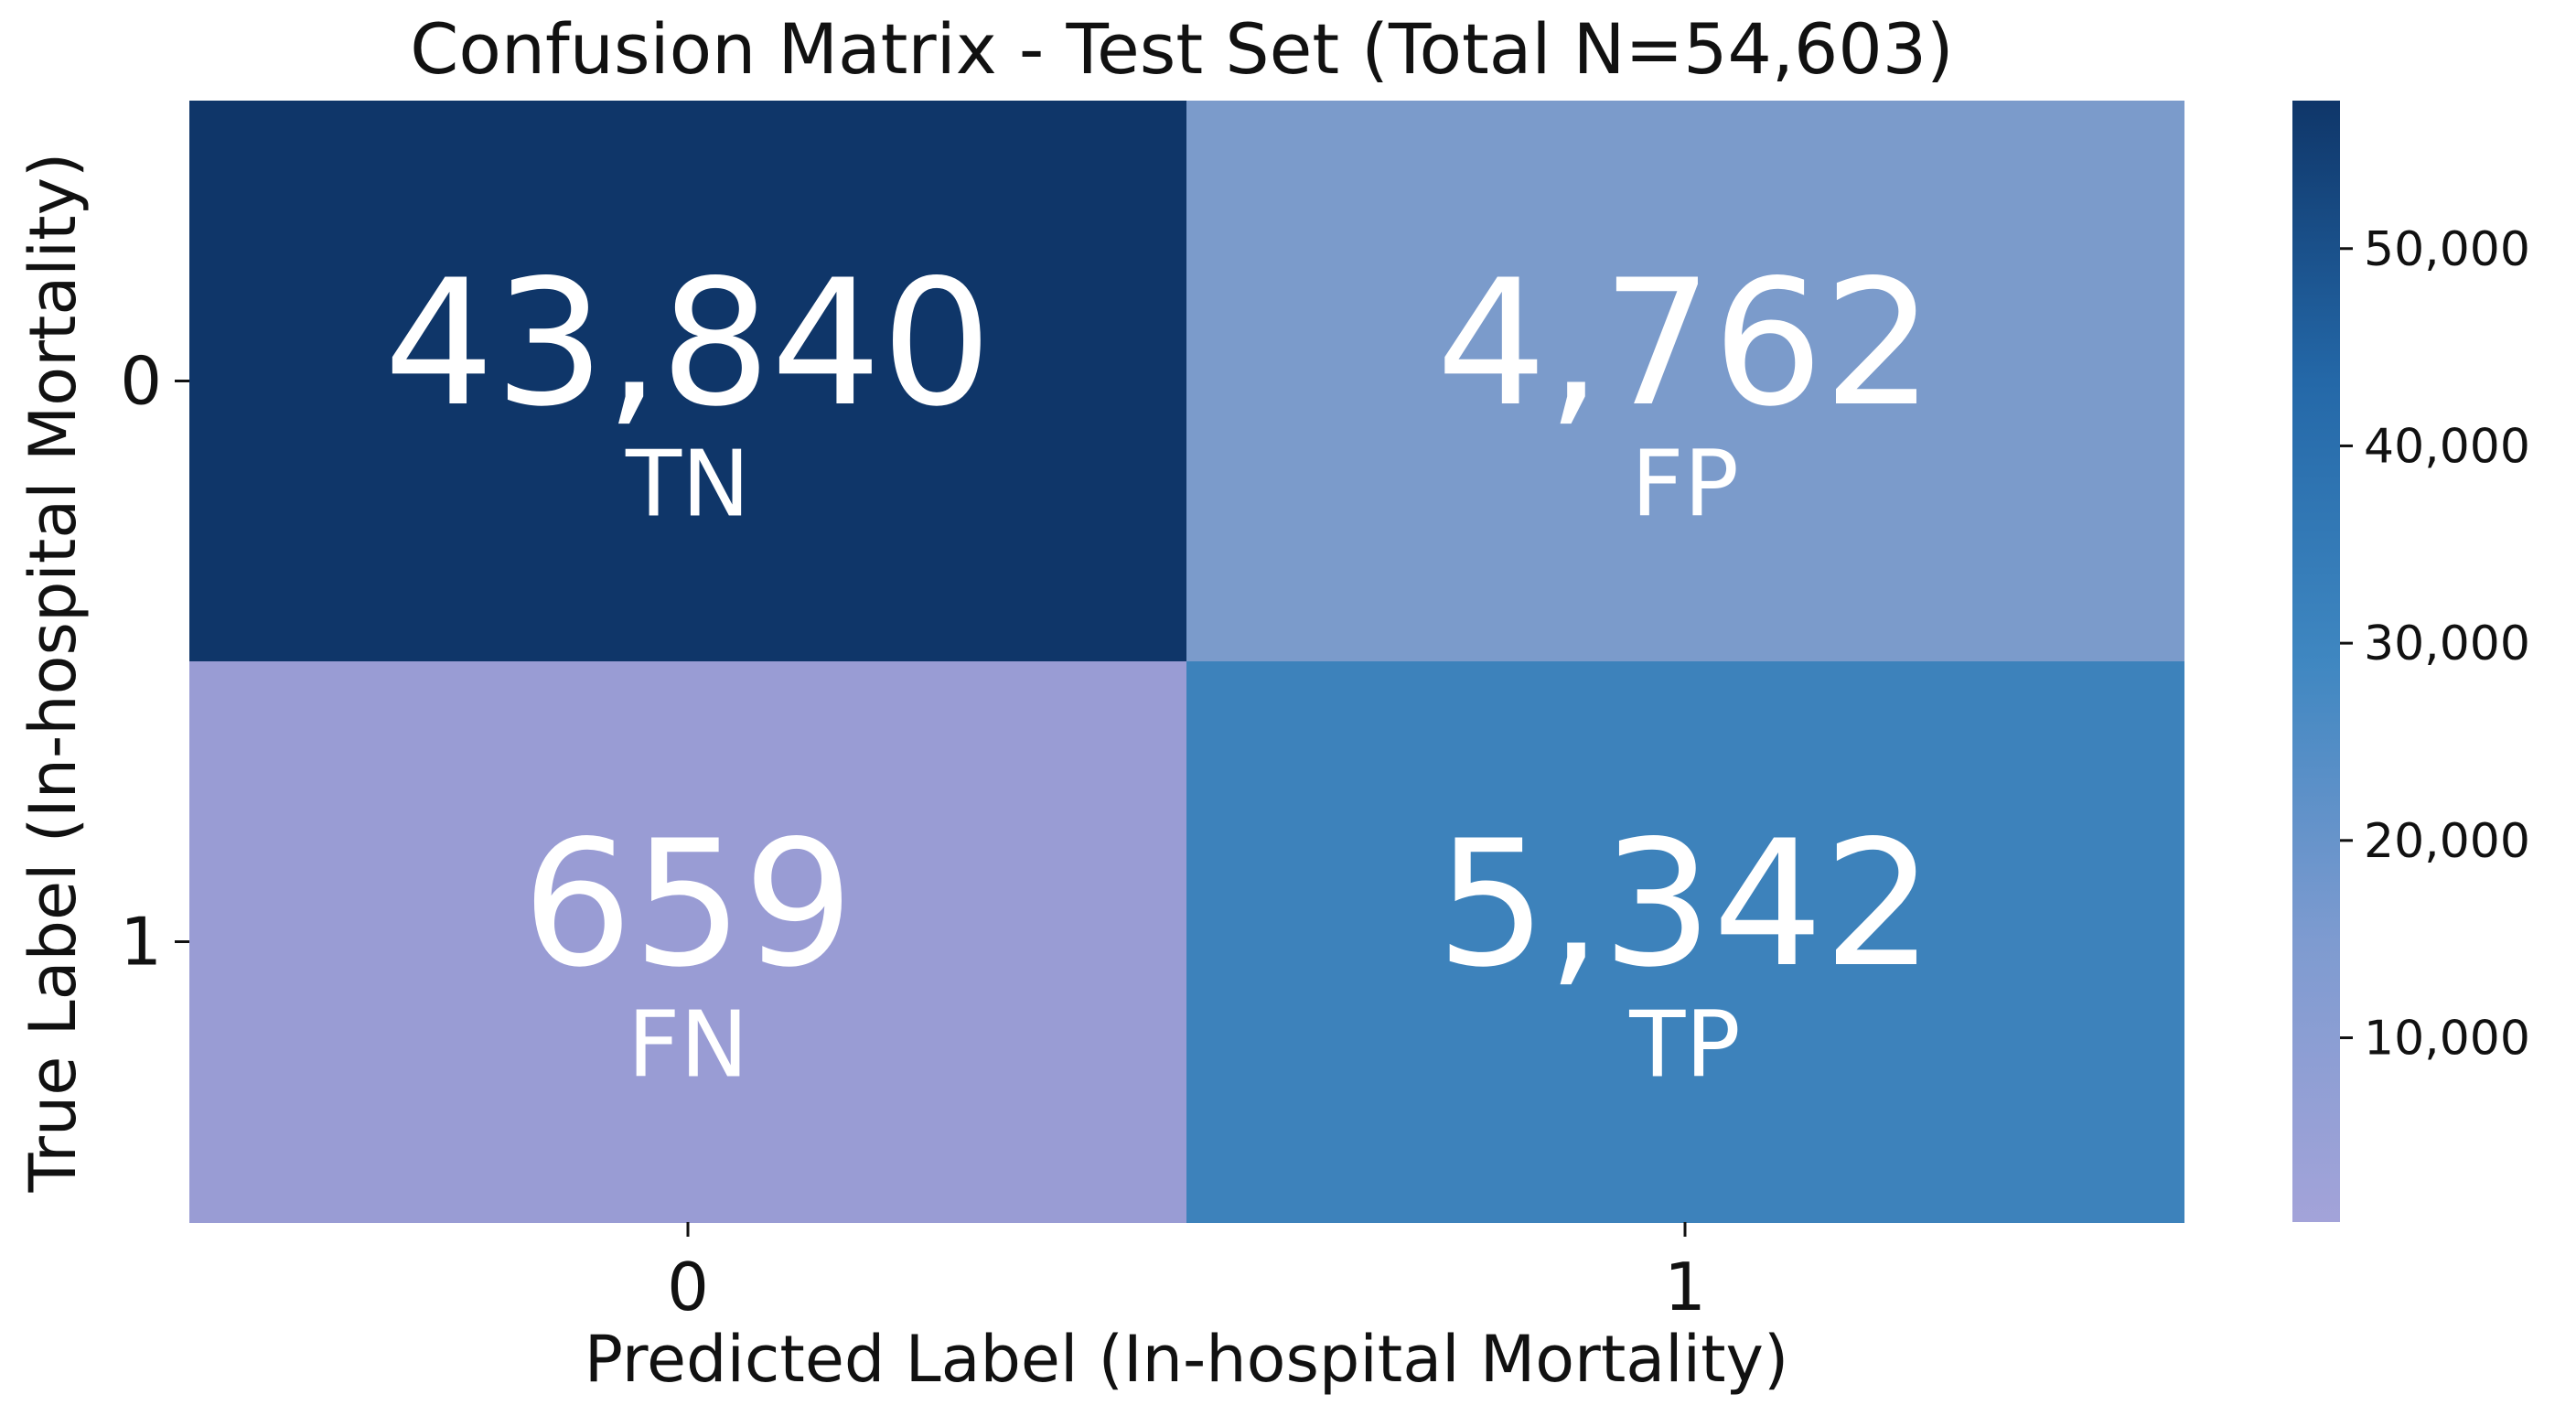 The height and width of the screenshot is (1405, 2576). I want to click on x-tick-label-0: 0, so click(688, 1287).